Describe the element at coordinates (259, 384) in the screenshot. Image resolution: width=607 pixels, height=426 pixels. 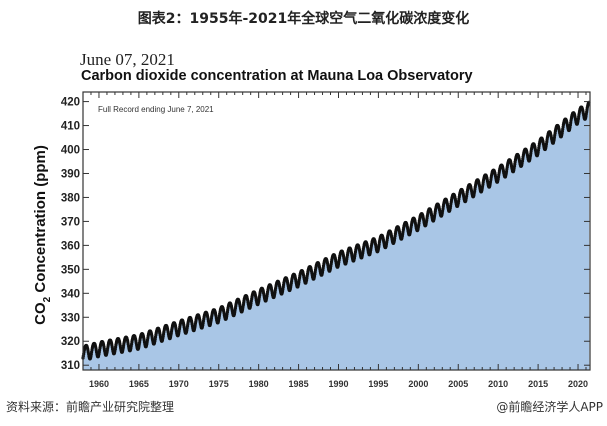
I see `x-tick-label: 1980` at that location.